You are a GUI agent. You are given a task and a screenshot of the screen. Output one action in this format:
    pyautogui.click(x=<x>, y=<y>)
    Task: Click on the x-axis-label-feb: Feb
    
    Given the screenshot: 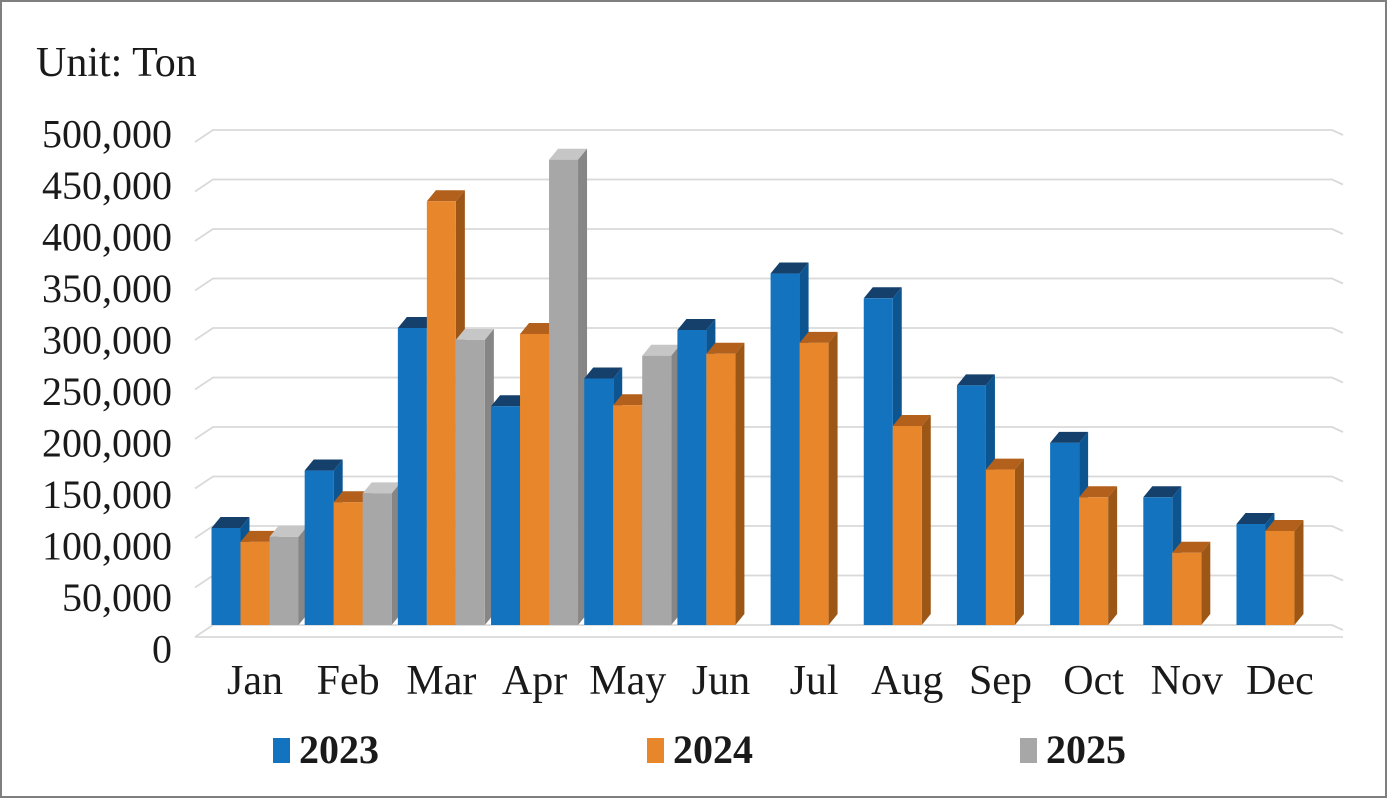 What is the action you would take?
    pyautogui.click(x=348, y=681)
    